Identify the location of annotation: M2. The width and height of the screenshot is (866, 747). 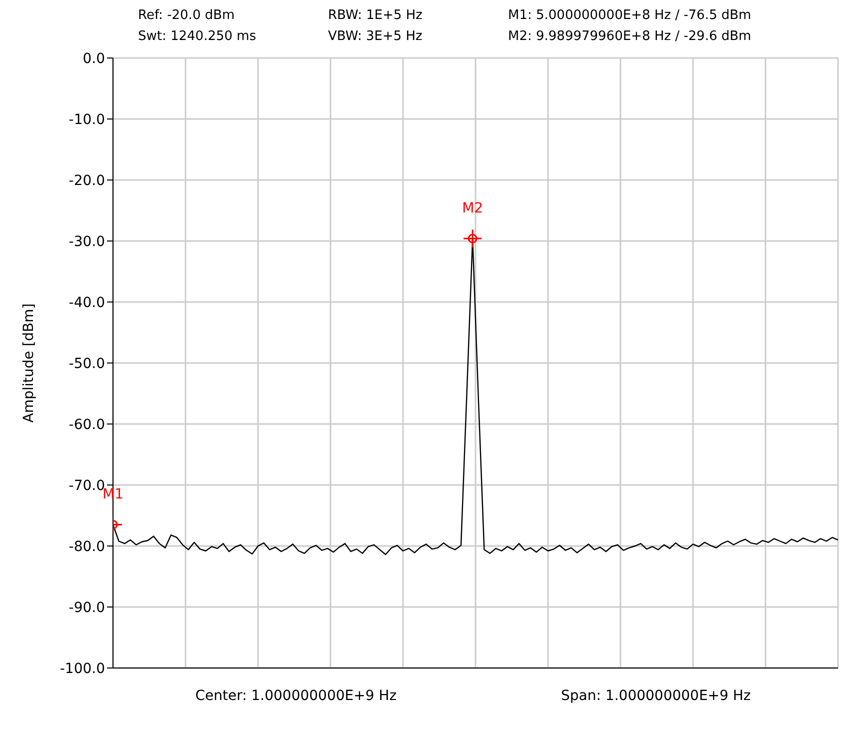
(473, 208).